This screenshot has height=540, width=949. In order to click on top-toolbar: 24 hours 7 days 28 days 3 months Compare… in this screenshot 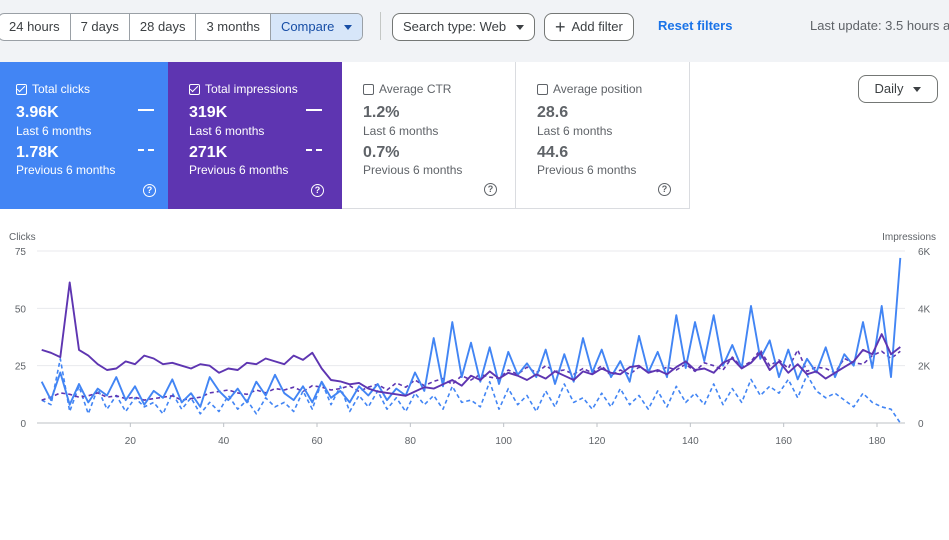, I will do `click(474, 31)`.